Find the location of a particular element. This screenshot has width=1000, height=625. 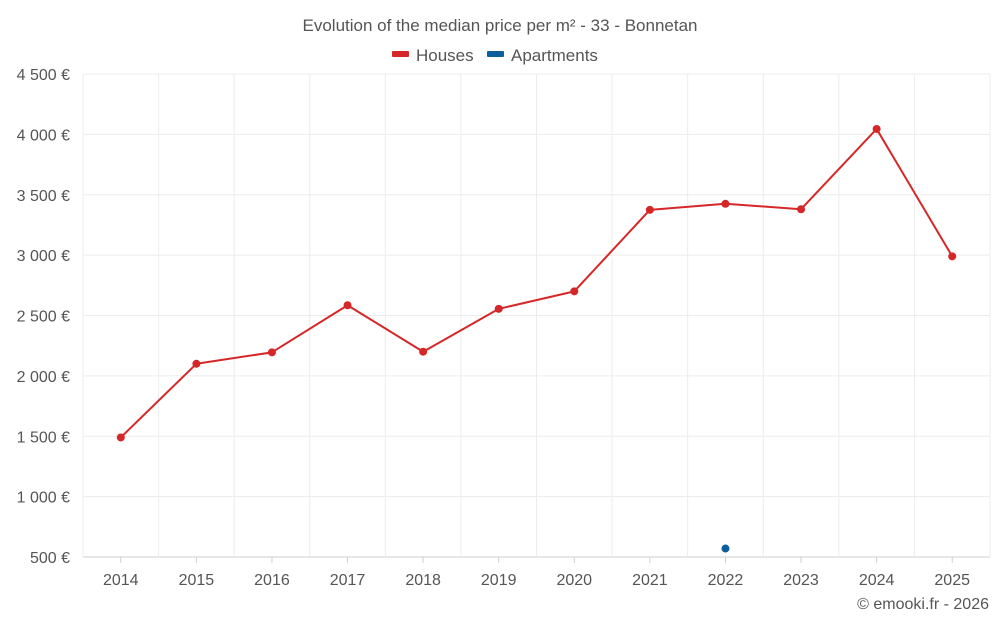

y-tick-label: 4 500 € is located at coordinates (43, 75).